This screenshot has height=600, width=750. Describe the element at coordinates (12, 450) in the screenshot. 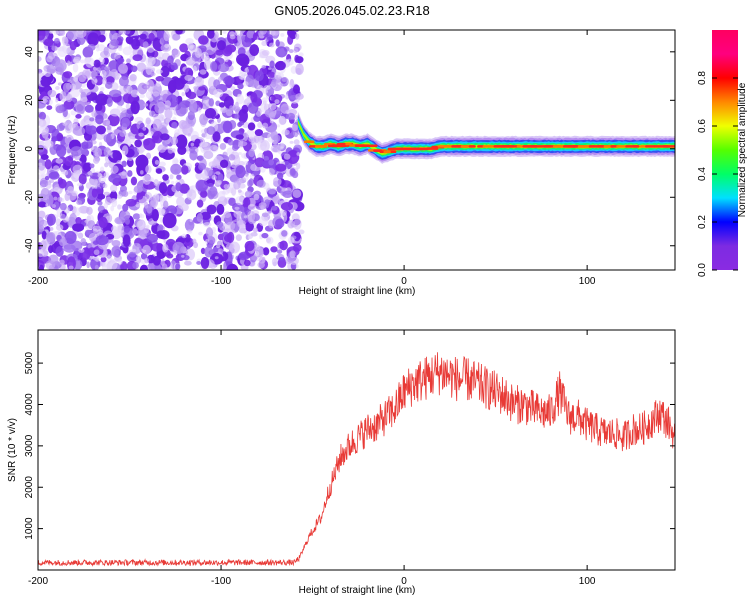

I see `snr-y-label: SNR (10 * v/v)` at that location.